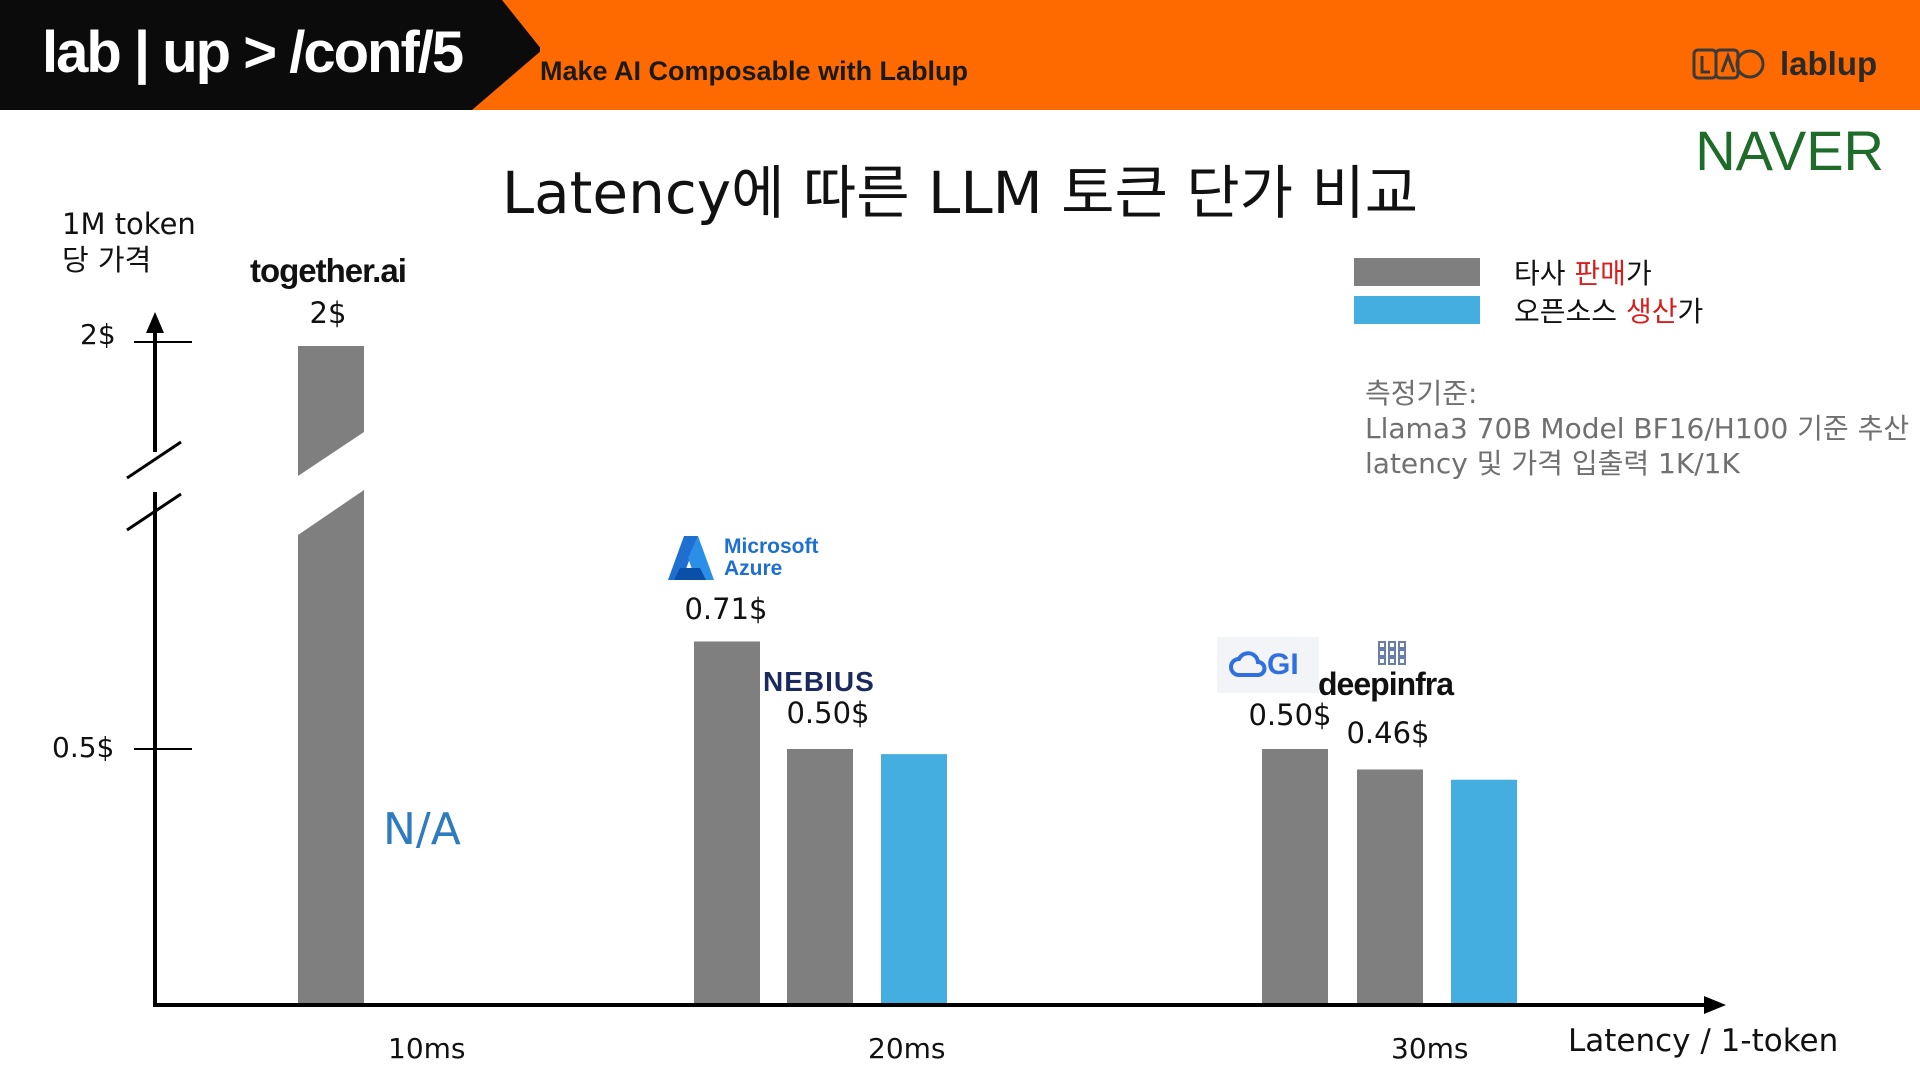 The width and height of the screenshot is (1920, 1080). I want to click on legend-text-vendor-price: 타사 판매가, so click(1583, 273).